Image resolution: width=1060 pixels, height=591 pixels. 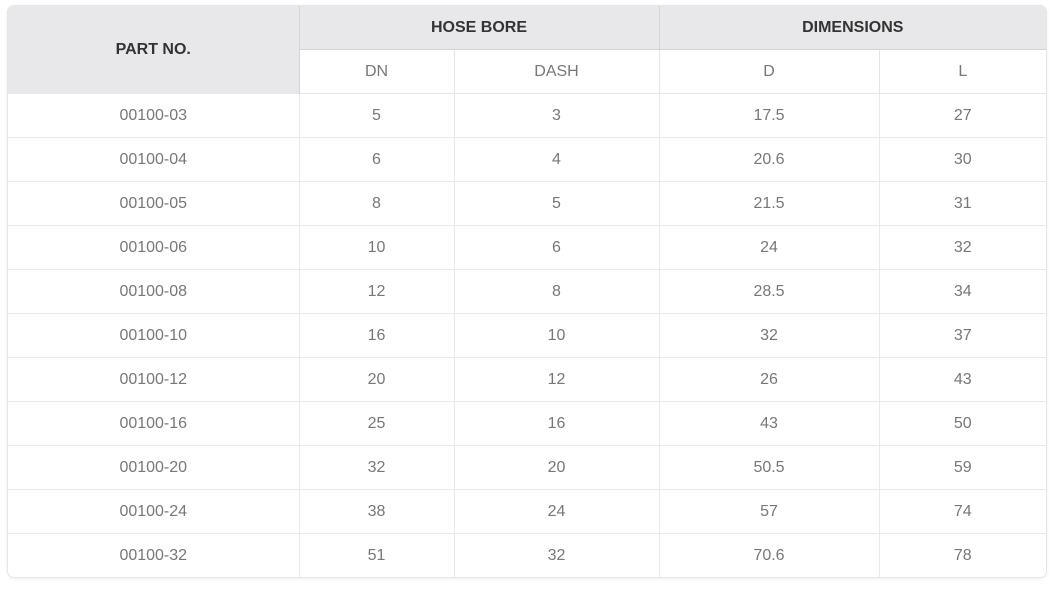 I want to click on cell-dn: 51, so click(x=376, y=555).